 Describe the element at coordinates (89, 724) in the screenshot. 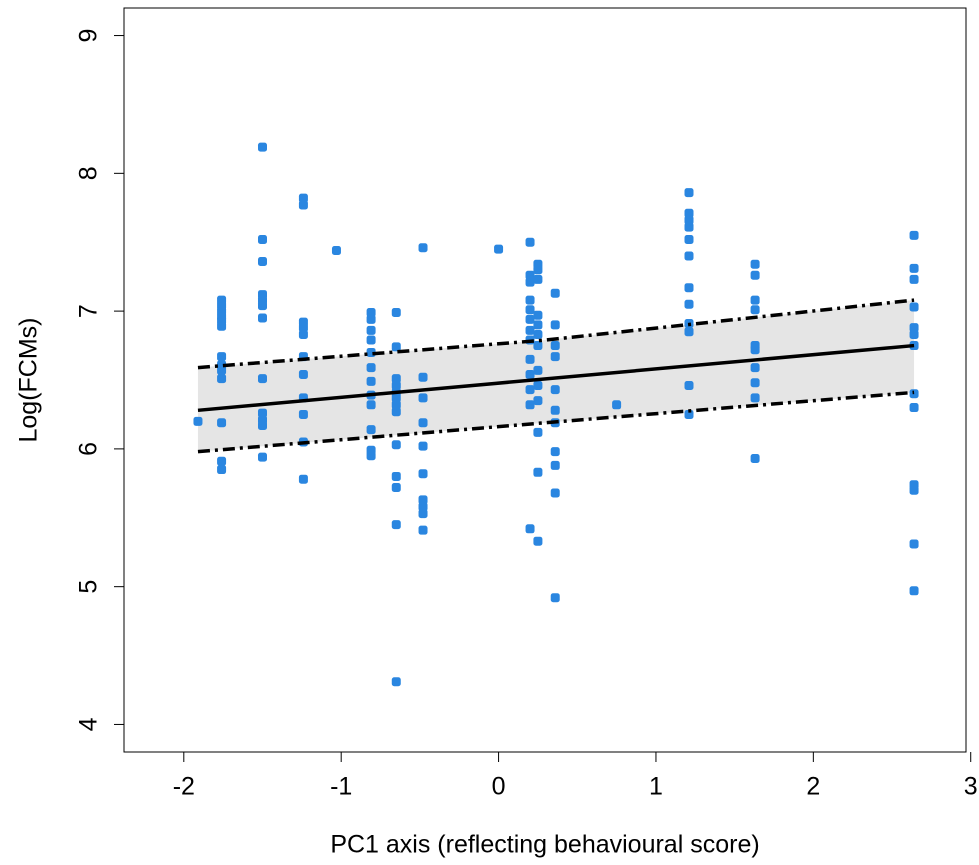

I see `y-tick-label: 4` at that location.